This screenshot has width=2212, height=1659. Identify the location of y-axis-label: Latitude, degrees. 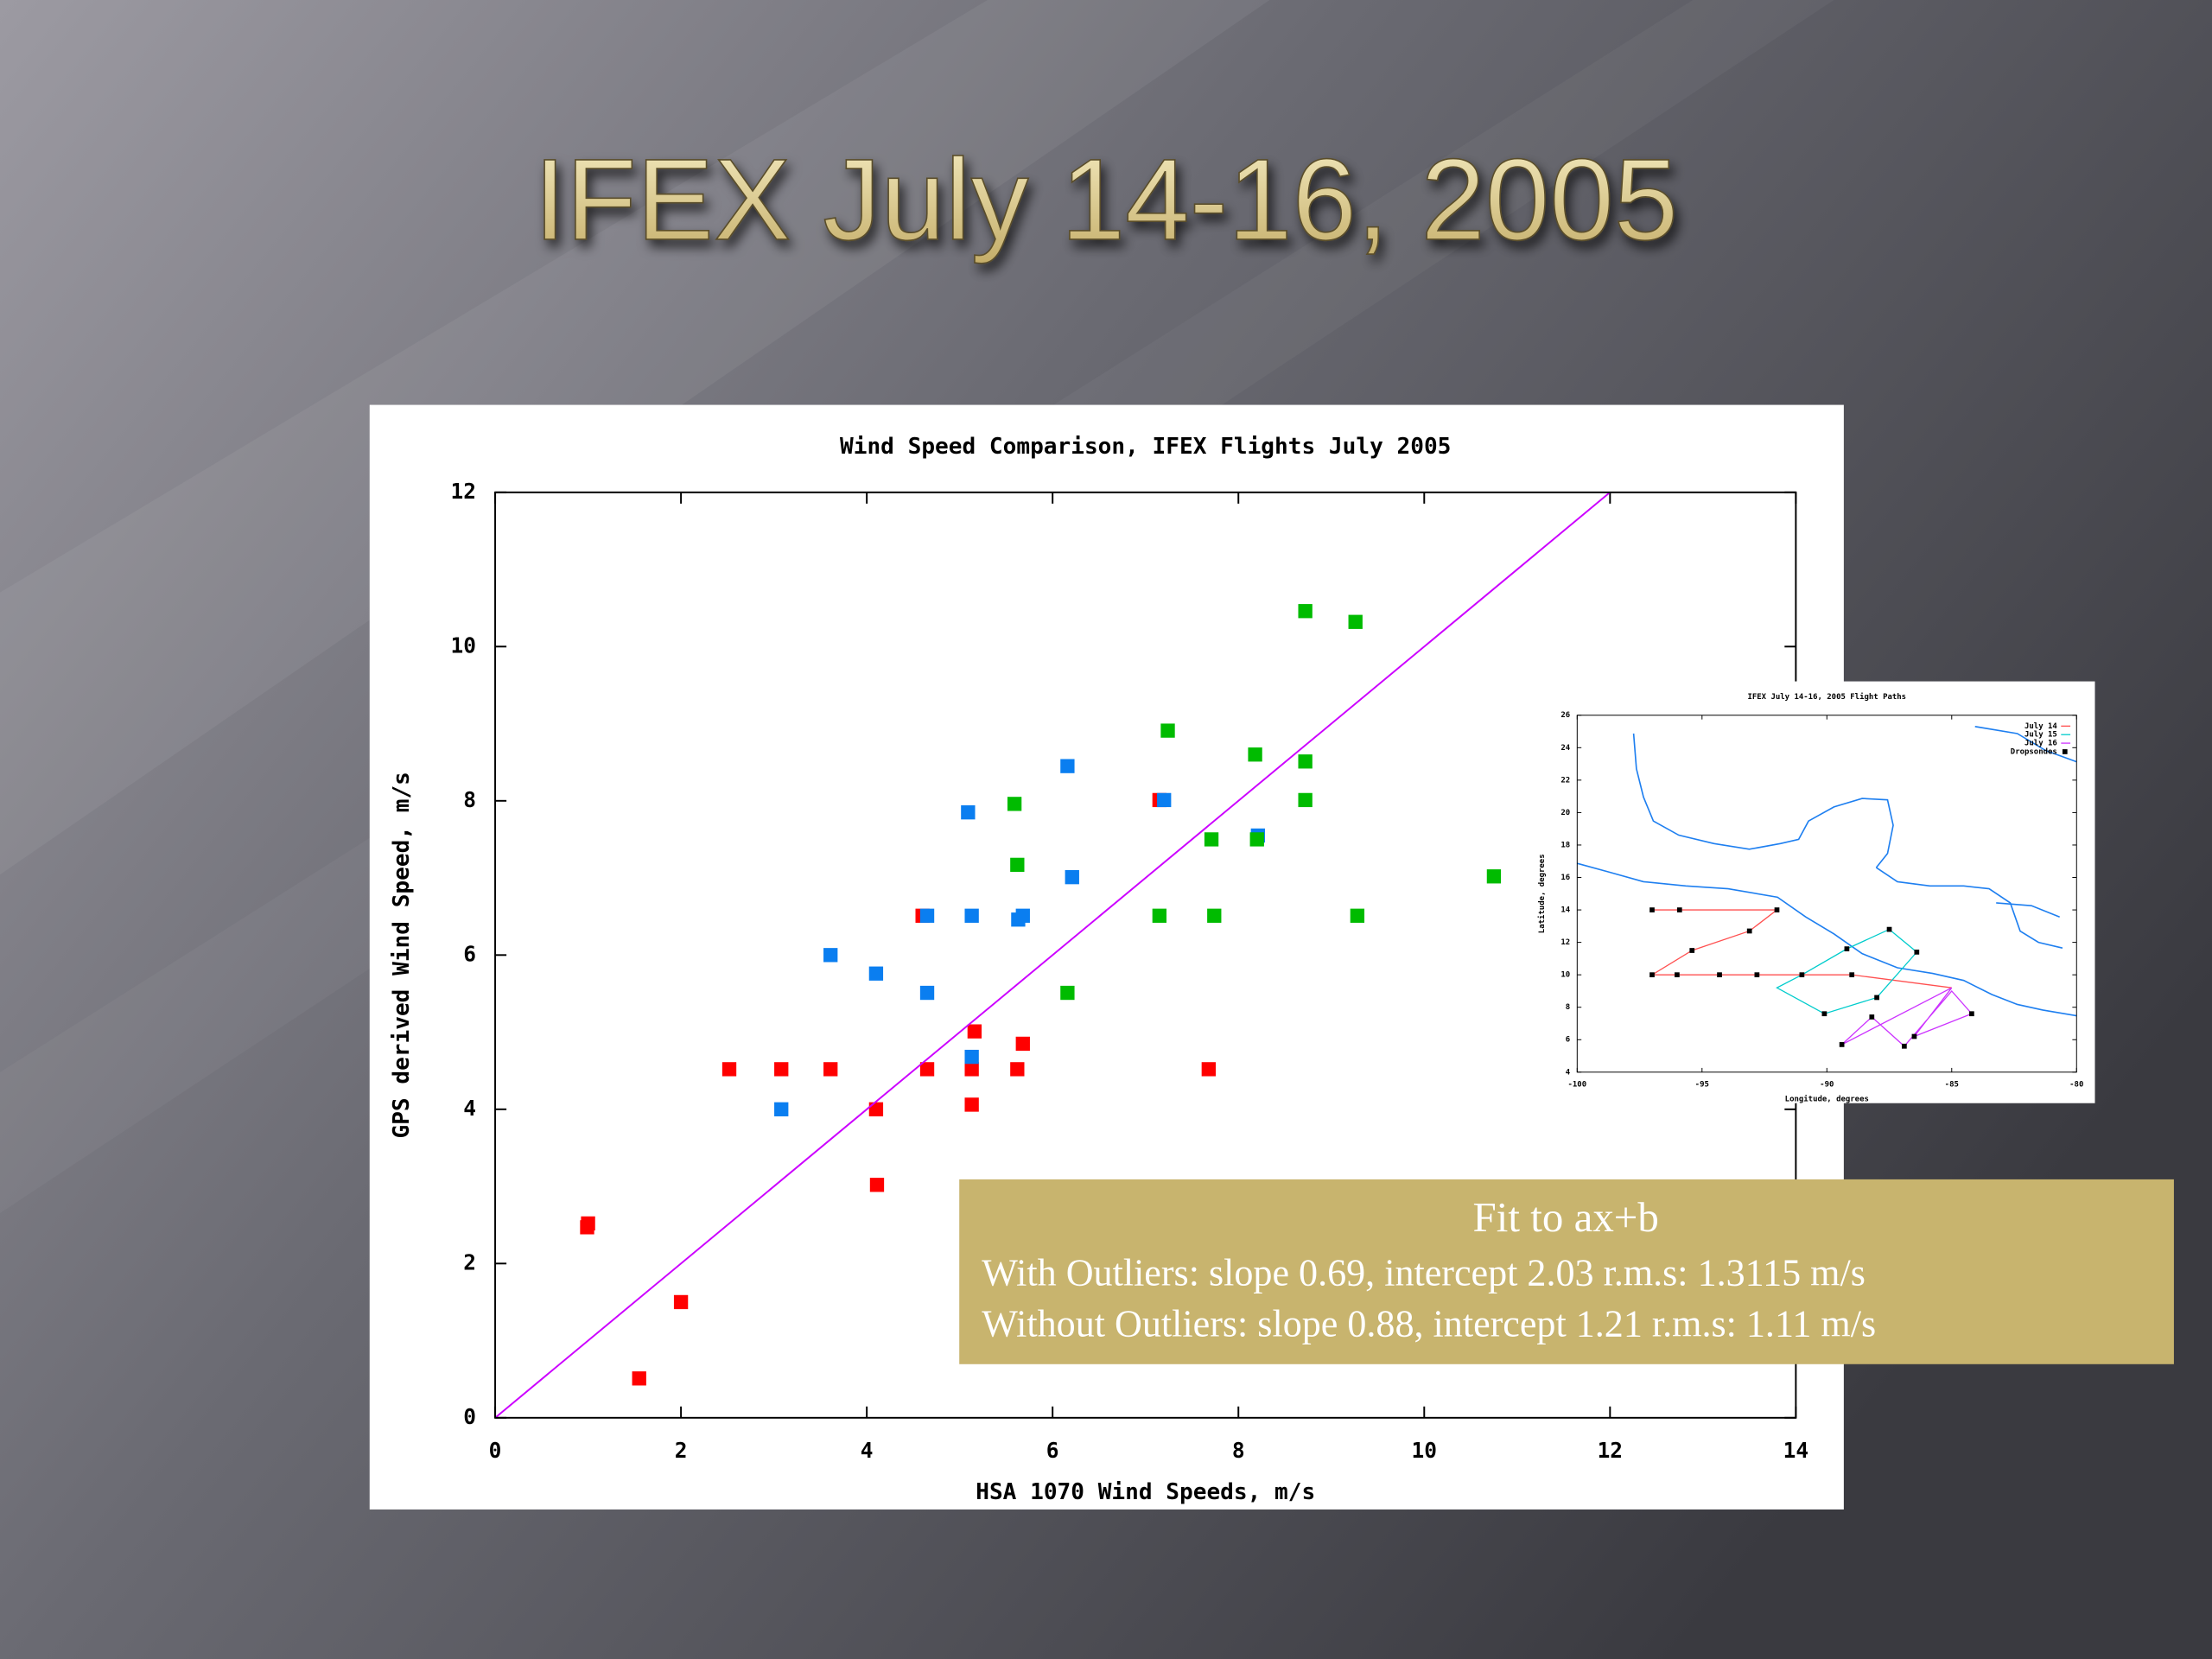
(1542, 893).